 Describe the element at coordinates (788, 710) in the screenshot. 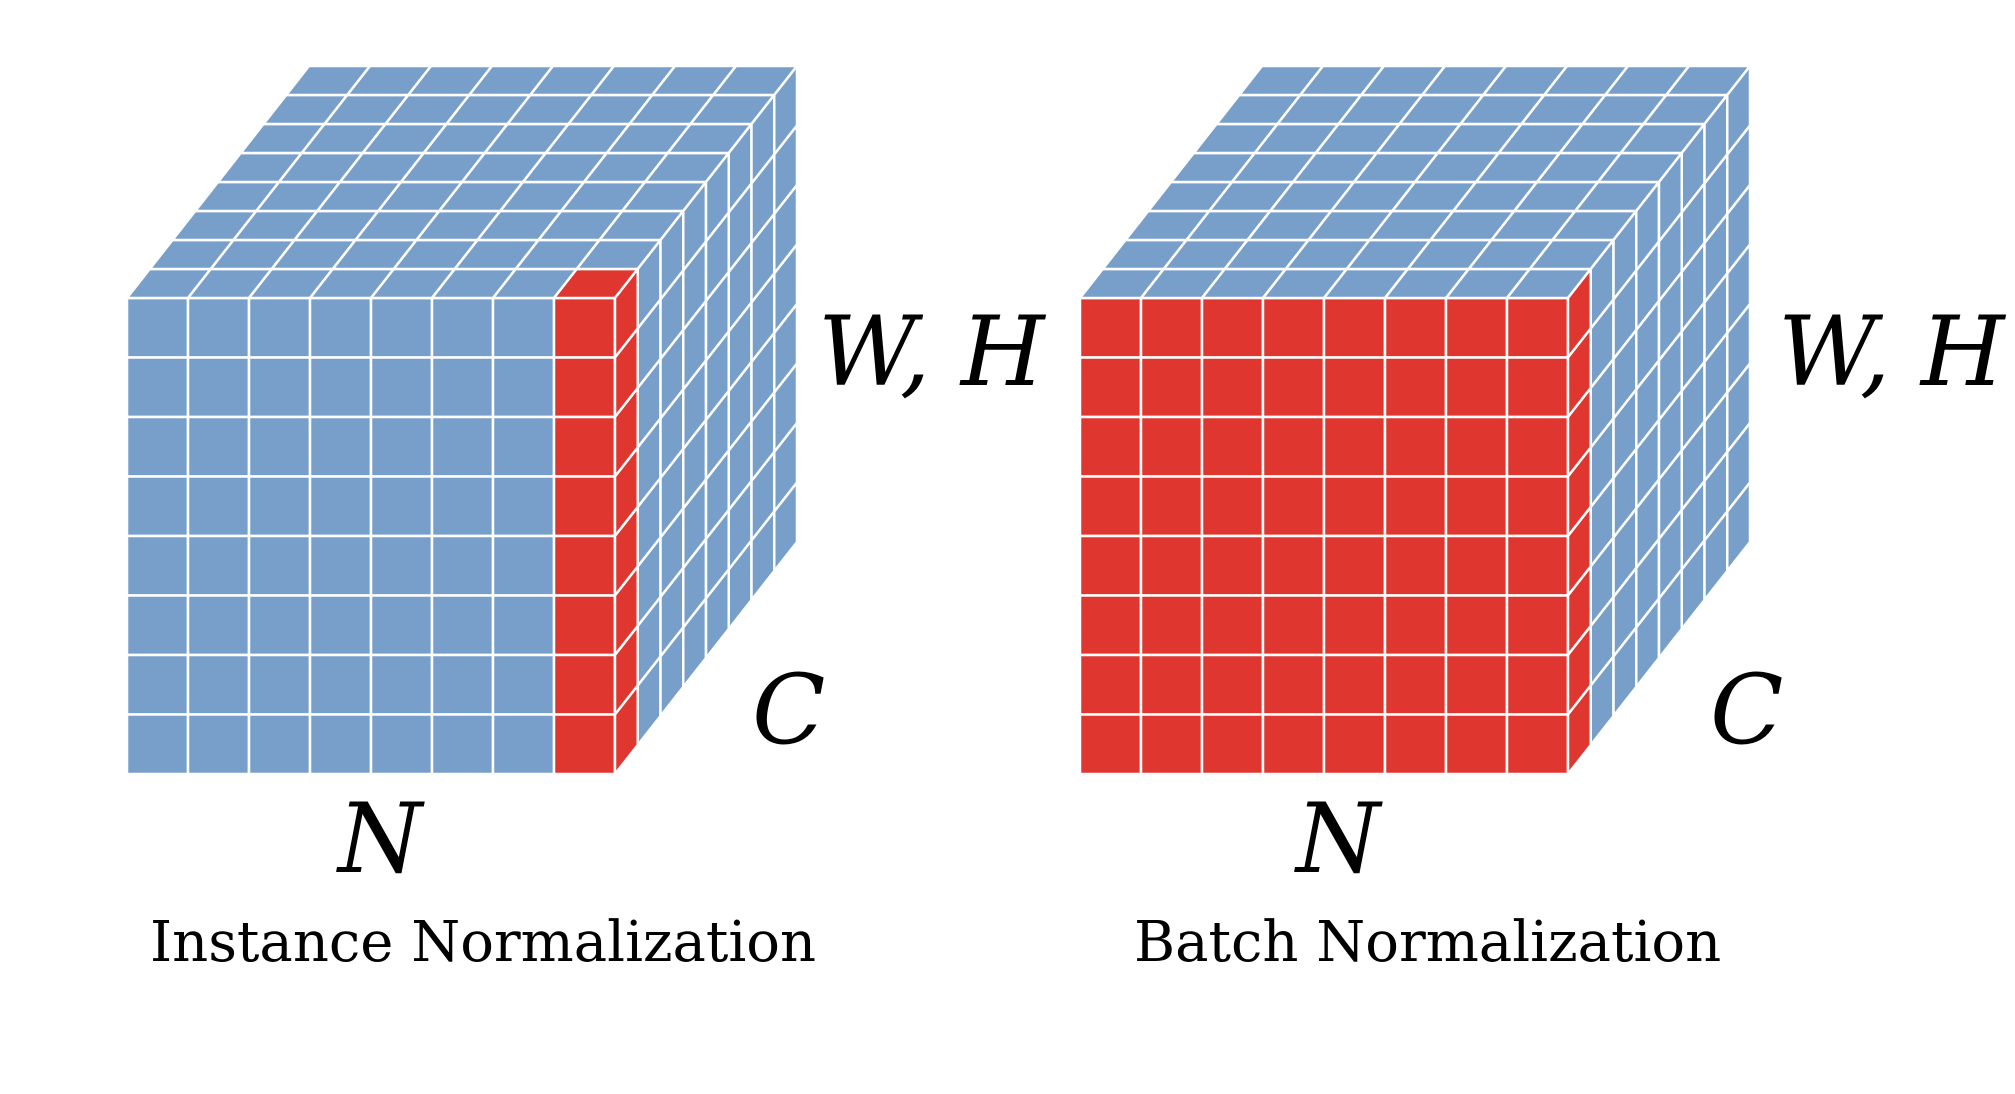

I see `c-axis-label: C` at that location.